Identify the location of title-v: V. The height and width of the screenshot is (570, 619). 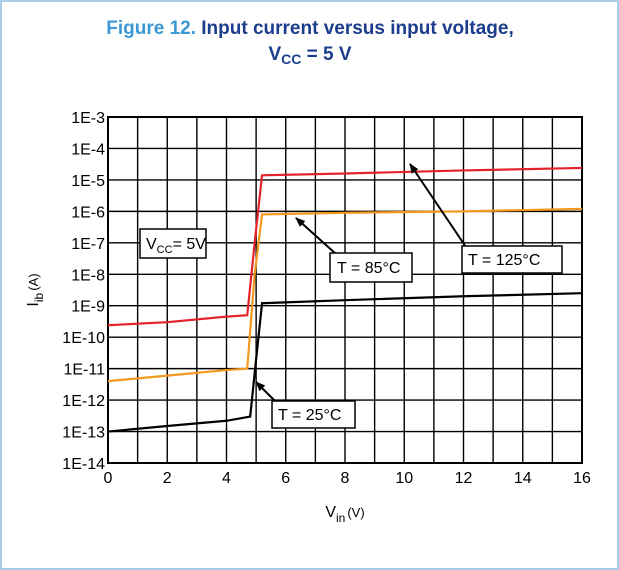
(274, 54).